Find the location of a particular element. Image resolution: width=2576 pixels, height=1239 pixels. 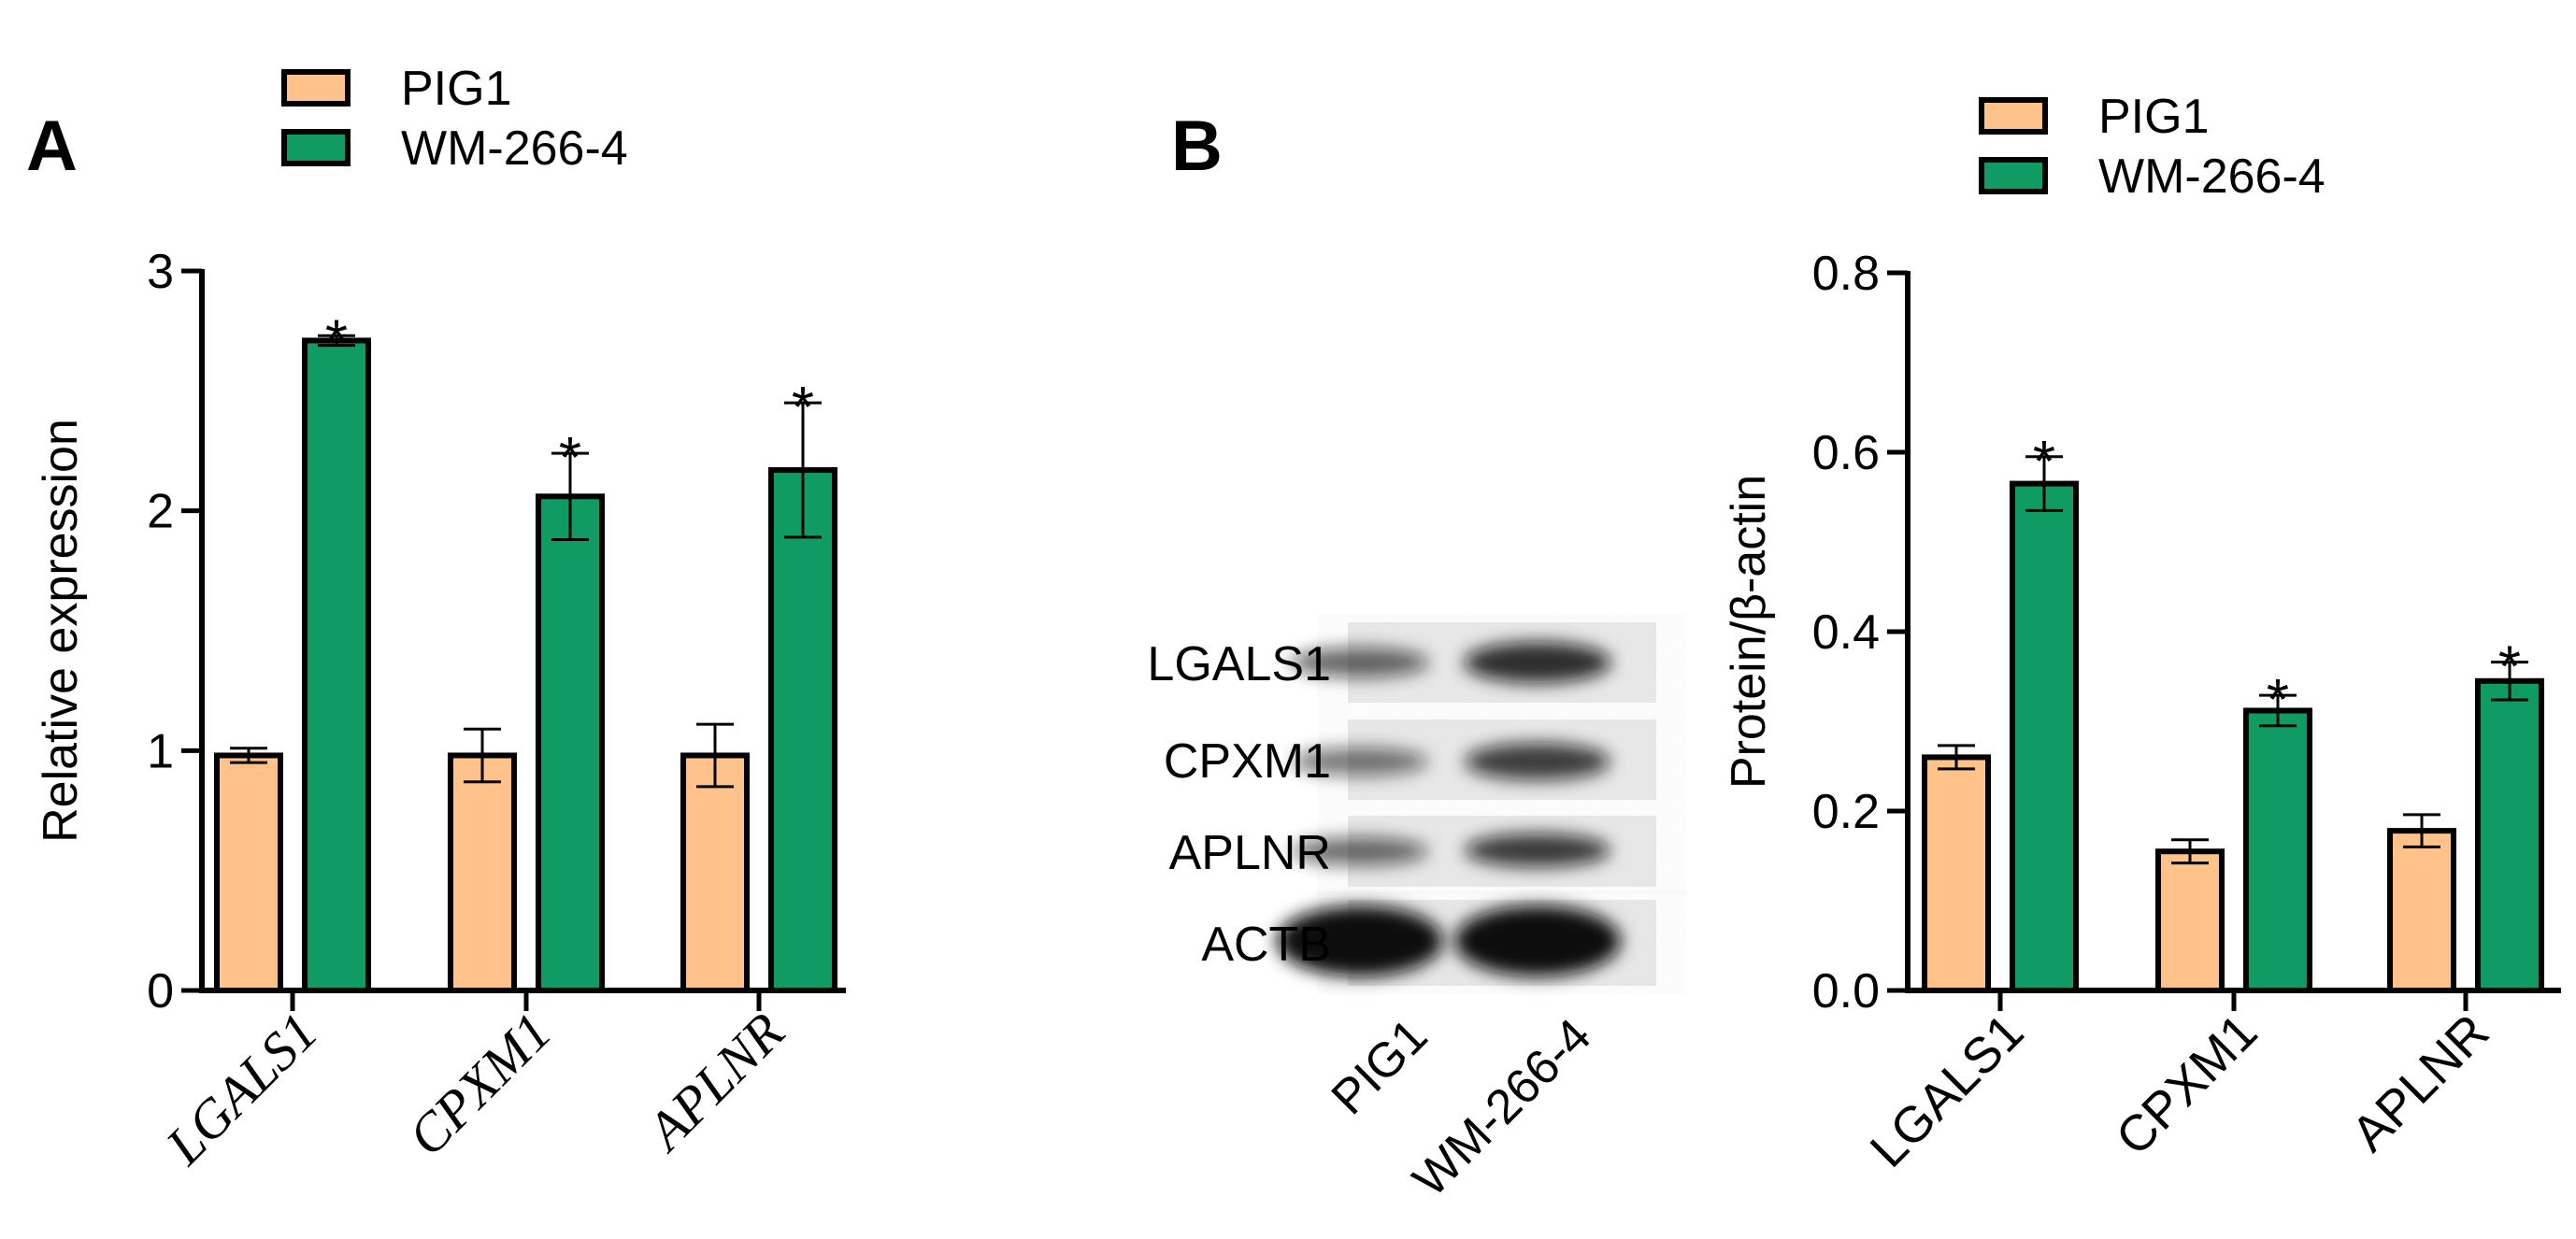

y-tick-label: 1 is located at coordinates (160, 751).